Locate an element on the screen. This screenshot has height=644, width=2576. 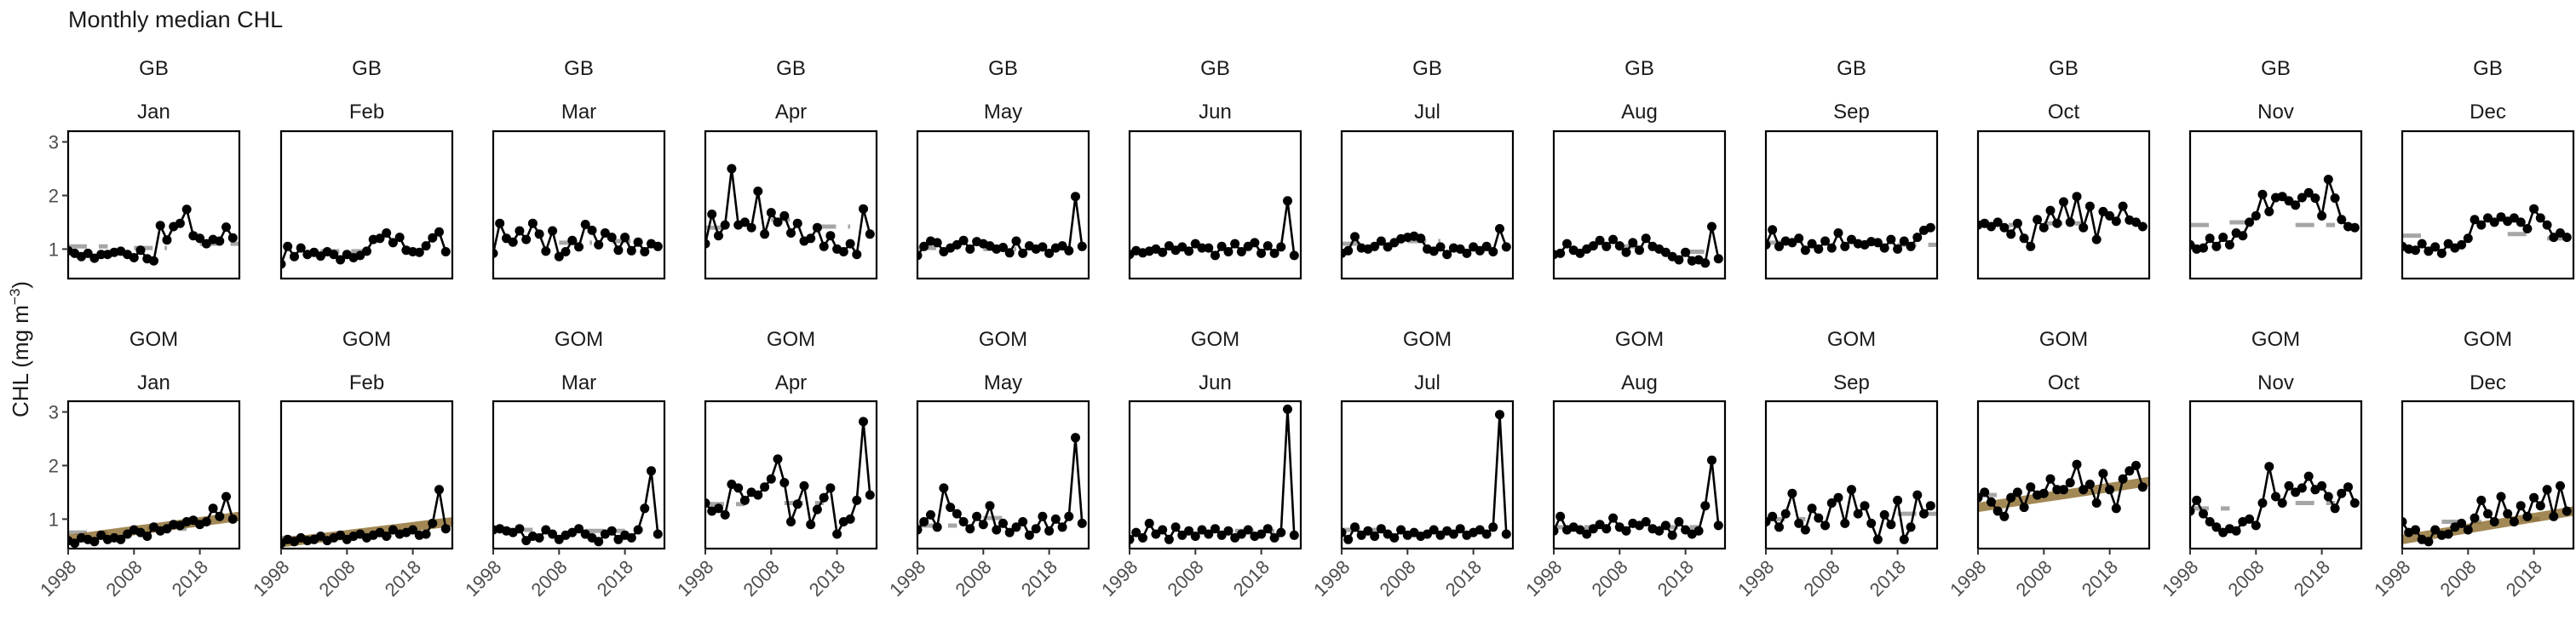
panel-month-label: Nov is located at coordinates (2276, 382).